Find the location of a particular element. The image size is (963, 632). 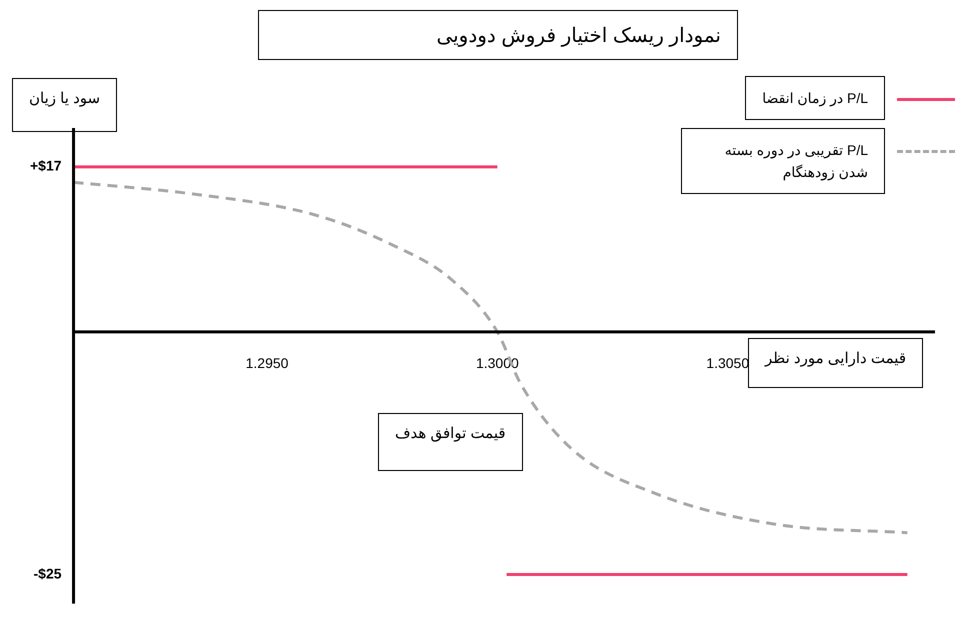

chart-title: نمودار ریسک اختیار فروش دودویی is located at coordinates (498, 35).